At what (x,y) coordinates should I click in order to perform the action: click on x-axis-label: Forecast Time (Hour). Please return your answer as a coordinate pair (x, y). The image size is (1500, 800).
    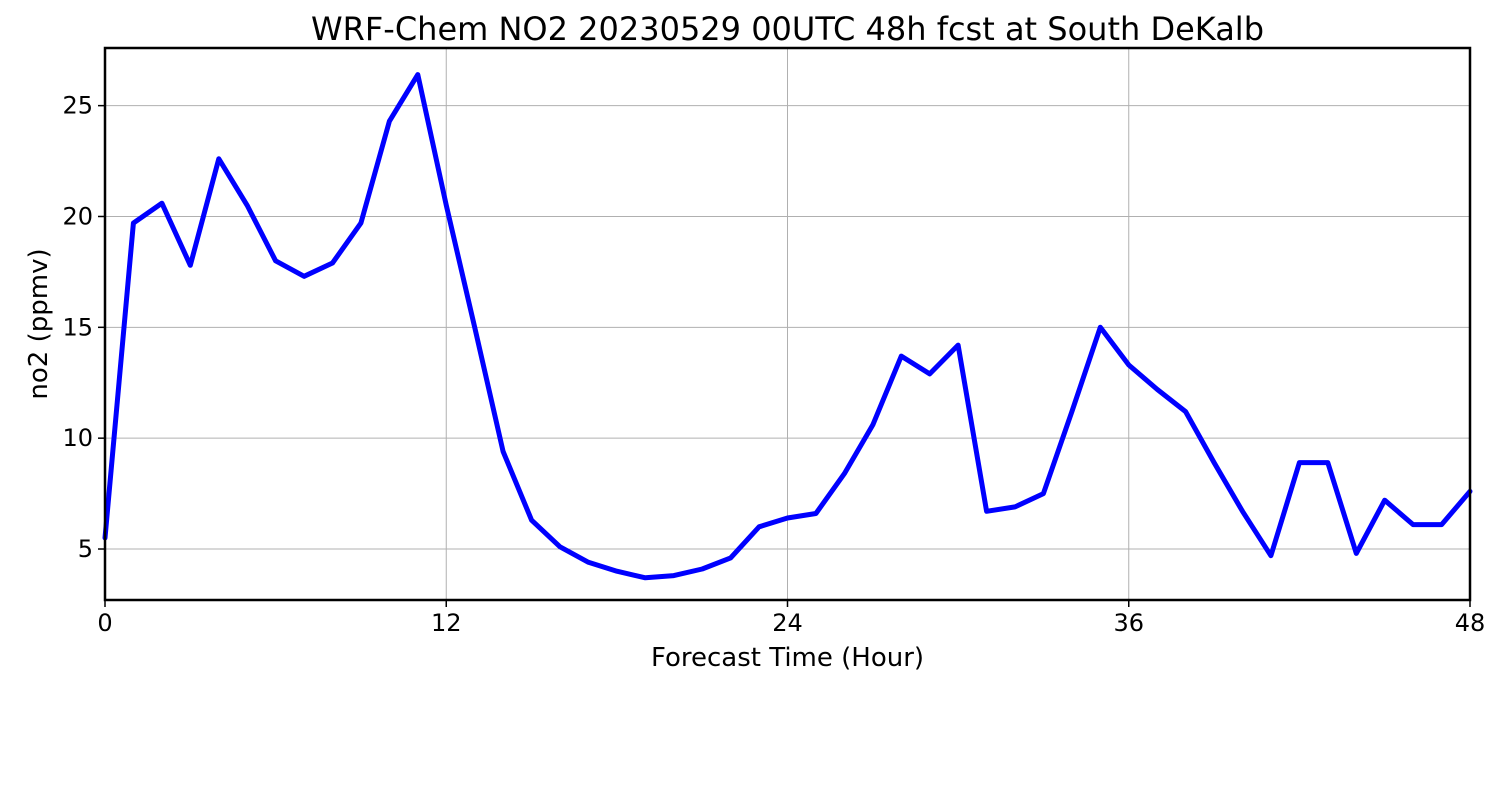
    Looking at the image, I should click on (787, 658).